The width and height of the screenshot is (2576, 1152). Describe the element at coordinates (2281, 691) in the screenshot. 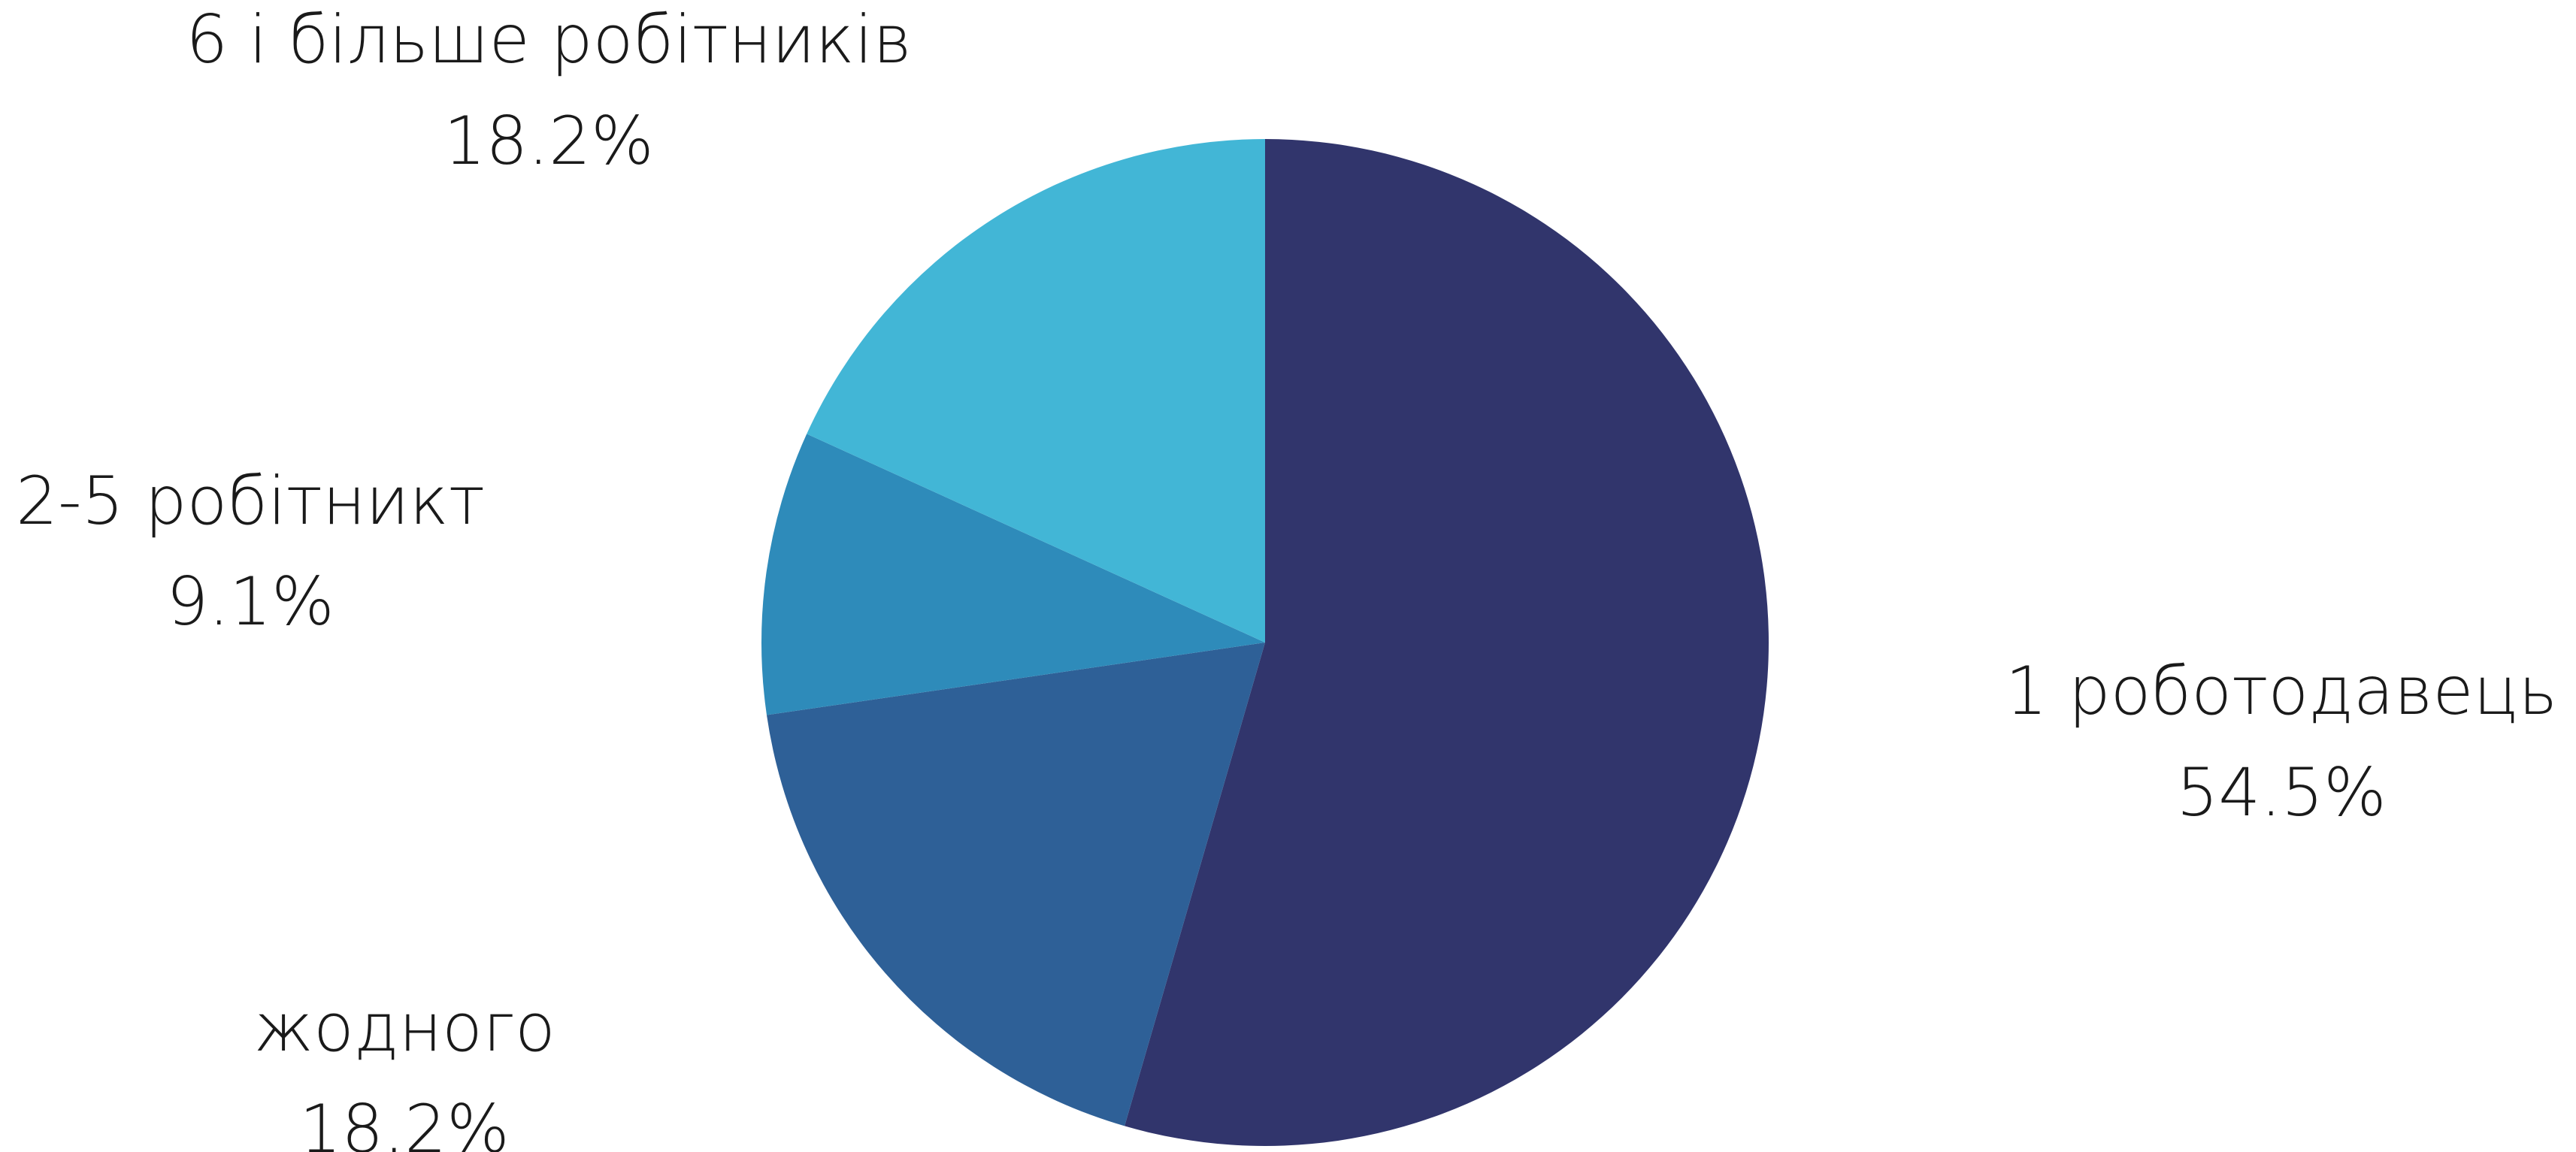

I see `slice-label-1-employer: 1 роботодавець` at that location.